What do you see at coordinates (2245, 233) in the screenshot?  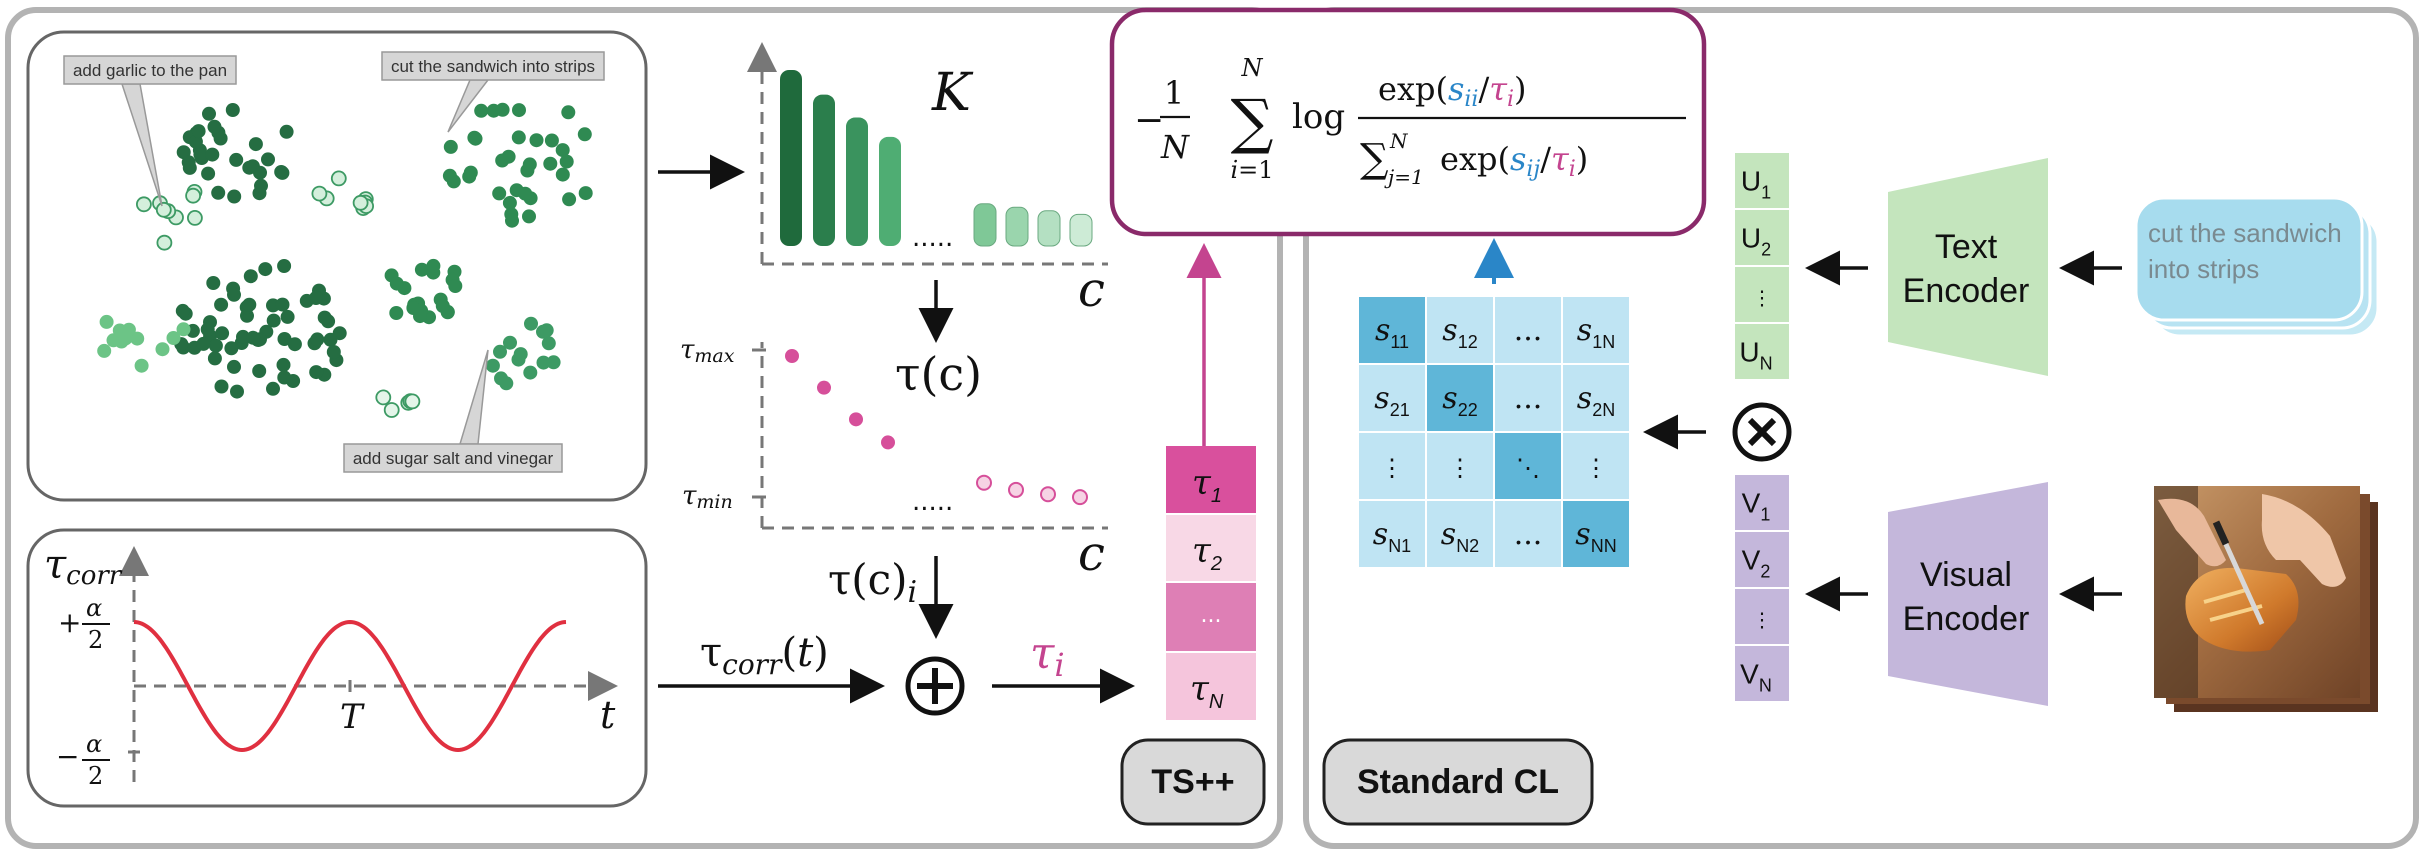 I see `text-input-line1: cut the sandwich` at bounding box center [2245, 233].